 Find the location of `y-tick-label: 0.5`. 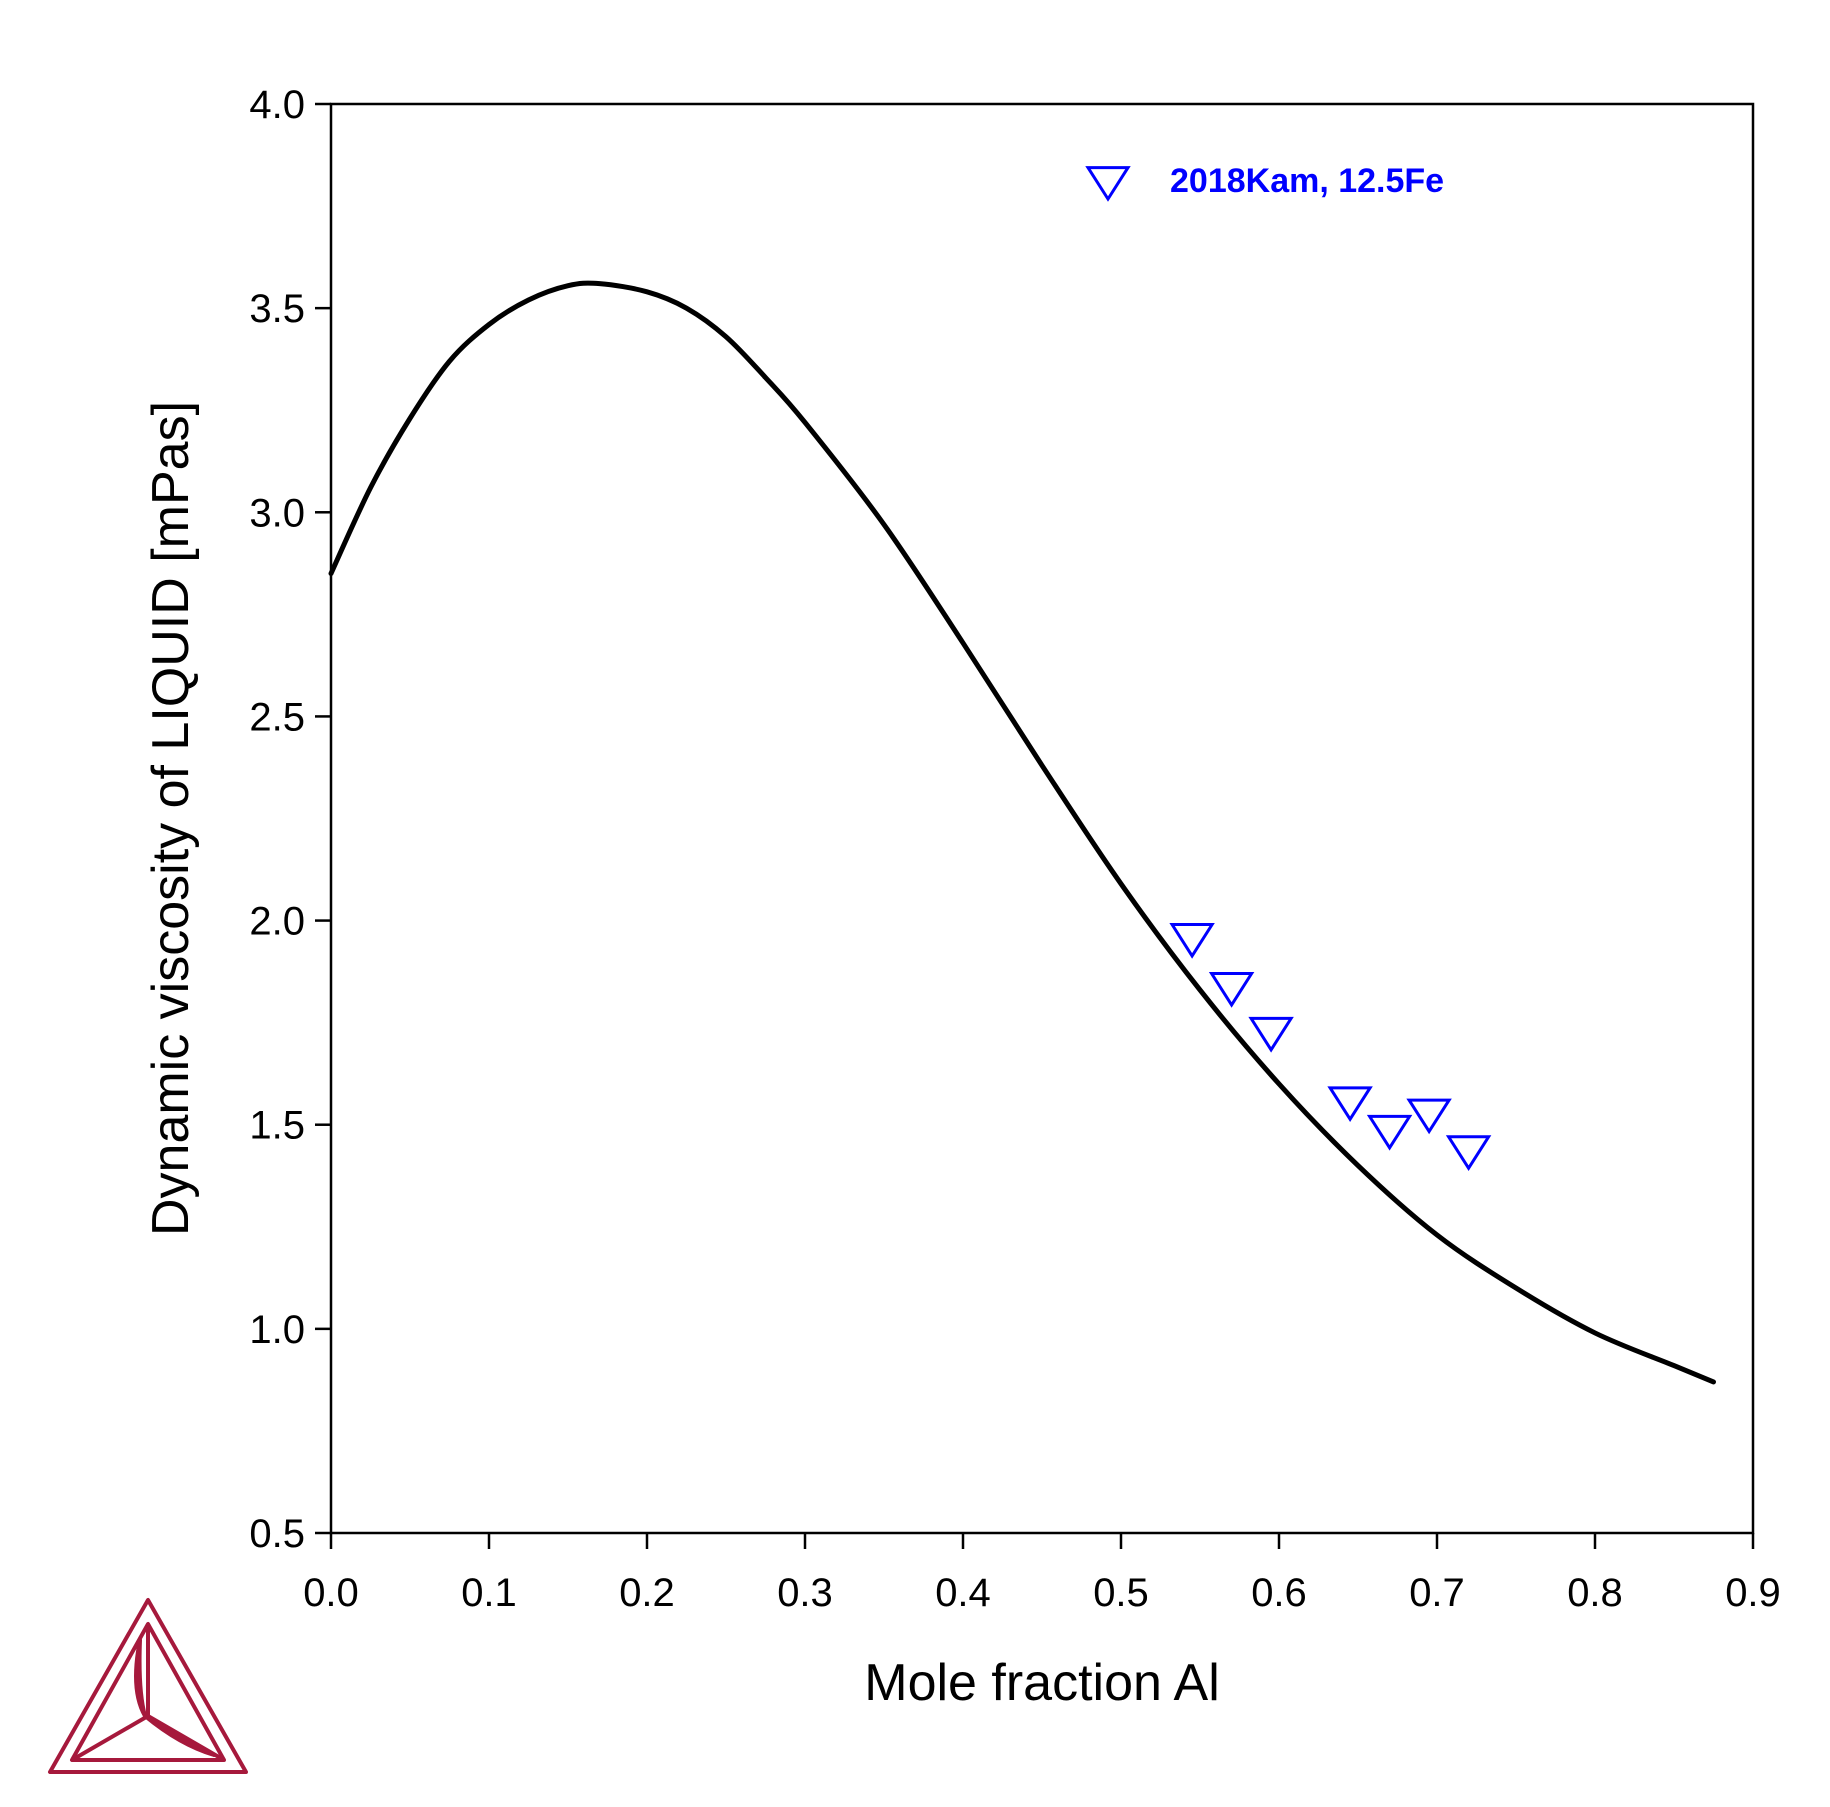

y-tick-label: 0.5 is located at coordinates (277, 1534).